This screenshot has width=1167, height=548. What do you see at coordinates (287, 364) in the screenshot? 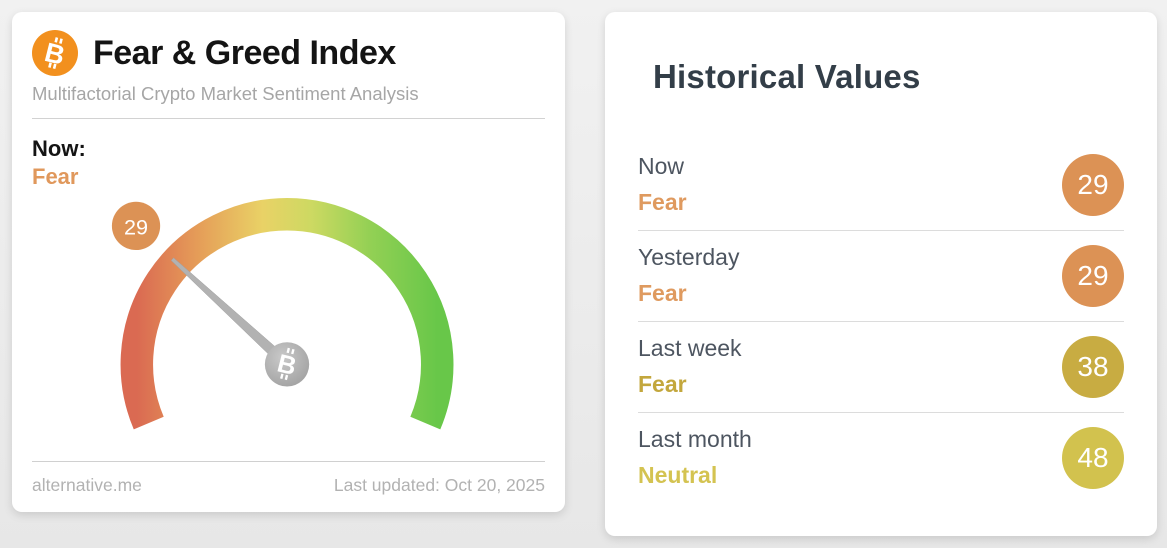
I see `gauge-pivot` at bounding box center [287, 364].